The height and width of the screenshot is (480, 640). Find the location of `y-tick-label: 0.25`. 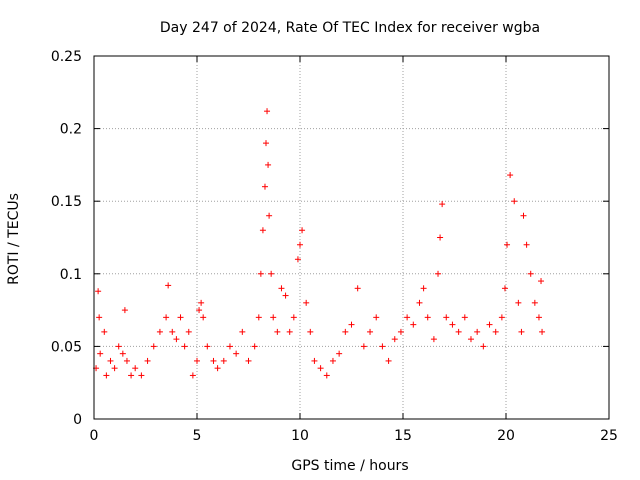

y-tick-label: 0.25 is located at coordinates (66, 57).